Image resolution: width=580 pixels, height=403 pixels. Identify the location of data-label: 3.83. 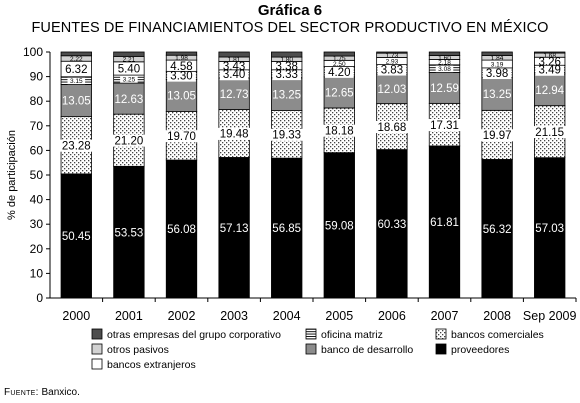
(392, 70).